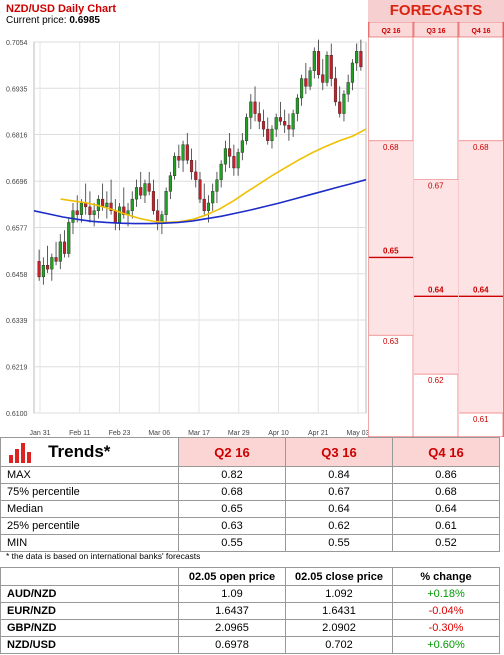 This screenshot has height=655, width=504. I want to click on pair-name: NZD/USD, so click(89, 645).